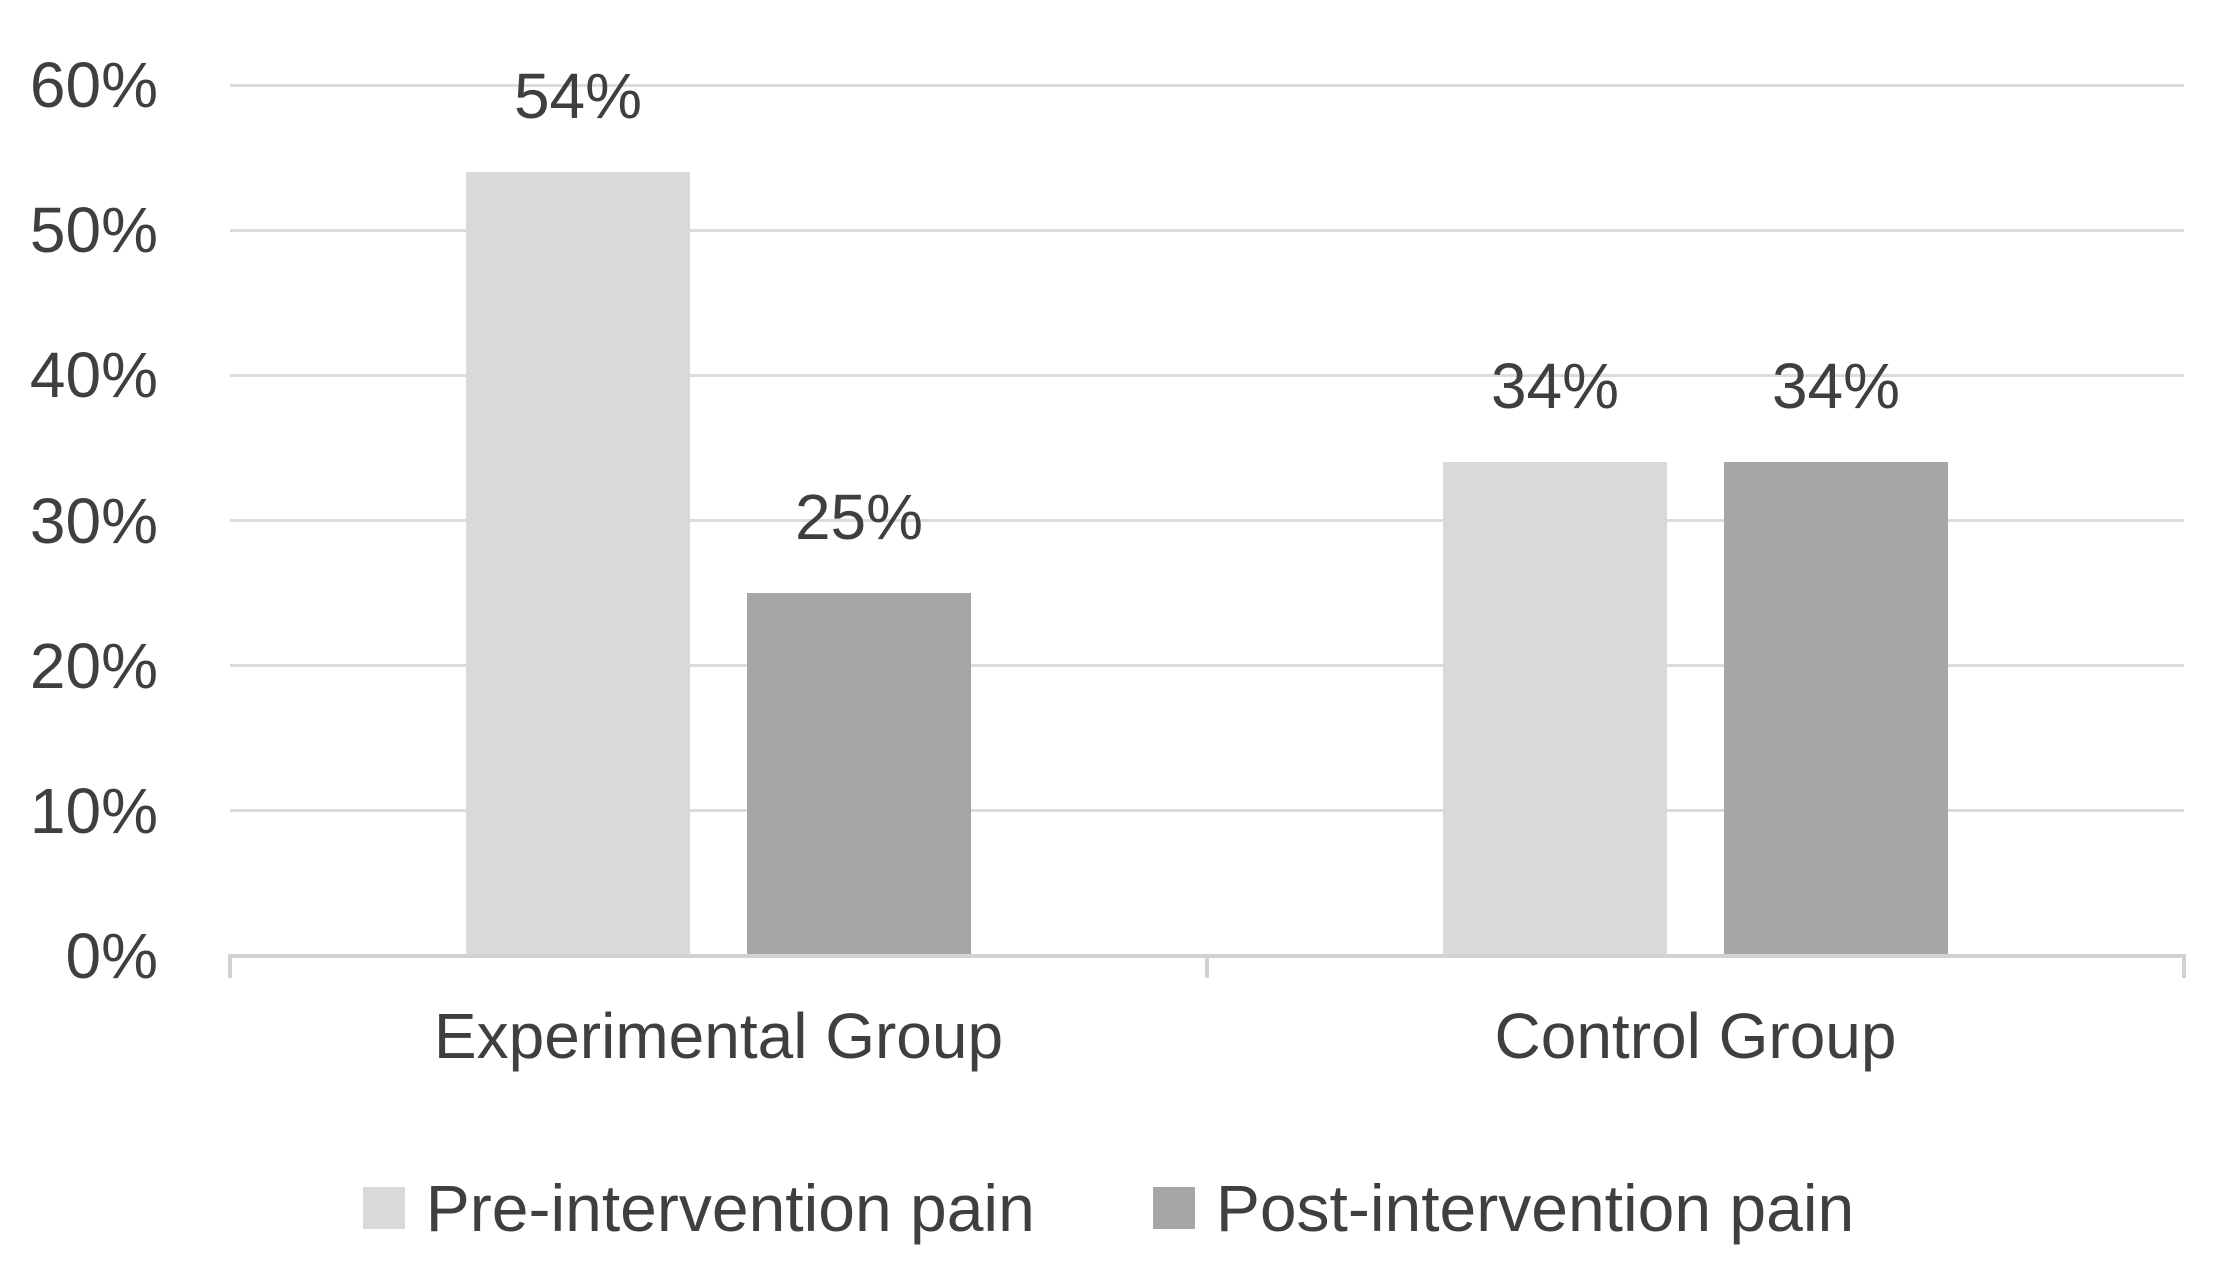 The image size is (2217, 1271). What do you see at coordinates (1173, 1208) in the screenshot?
I see `legend-swatch-post-intervention-pain` at bounding box center [1173, 1208].